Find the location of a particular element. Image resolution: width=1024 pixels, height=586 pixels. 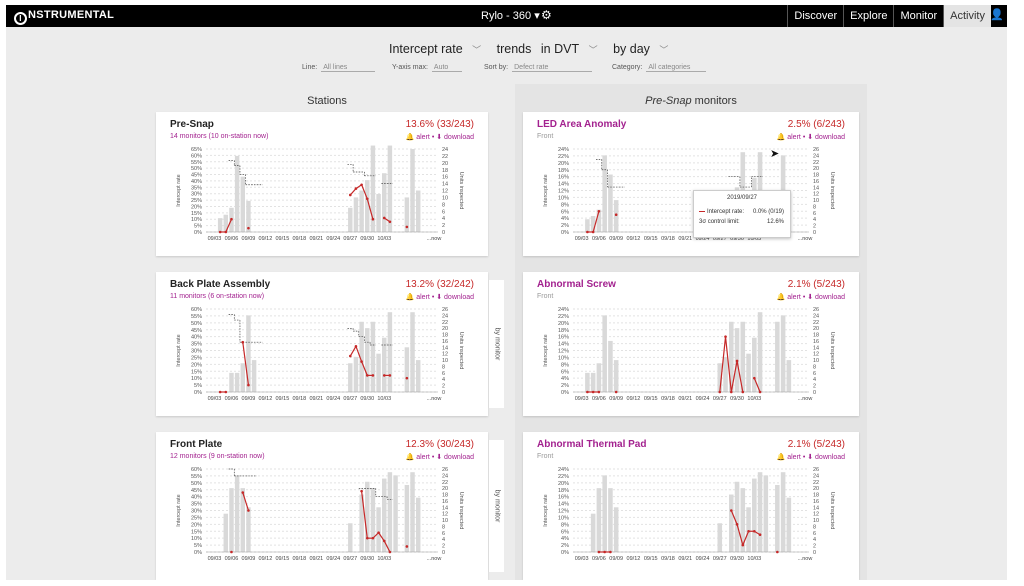

logo-ring-icon: I is located at coordinates (20, 18).